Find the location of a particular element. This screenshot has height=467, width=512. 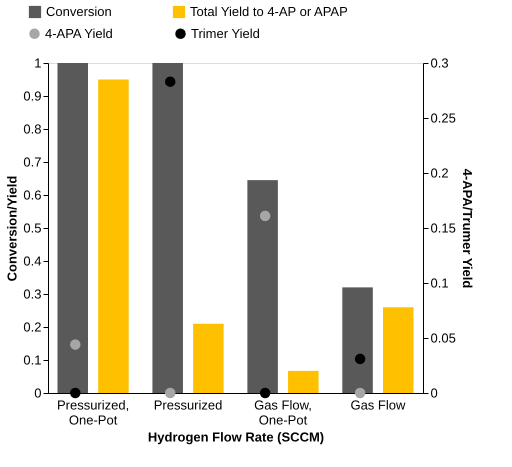

y2-tick-label: 0.15 is located at coordinates (443, 228).